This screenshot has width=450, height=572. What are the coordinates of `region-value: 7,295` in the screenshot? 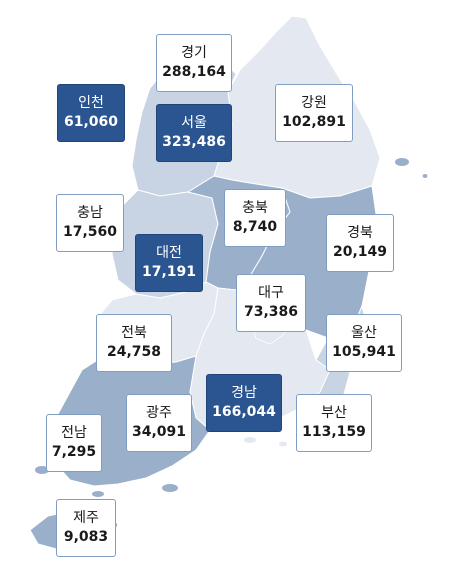 It's located at (74, 452).